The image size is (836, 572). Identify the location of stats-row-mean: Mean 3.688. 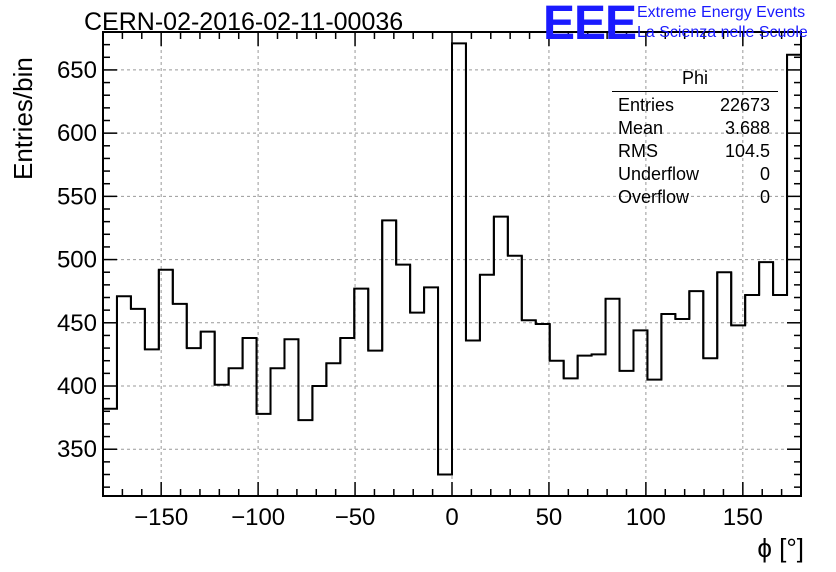
(695, 128).